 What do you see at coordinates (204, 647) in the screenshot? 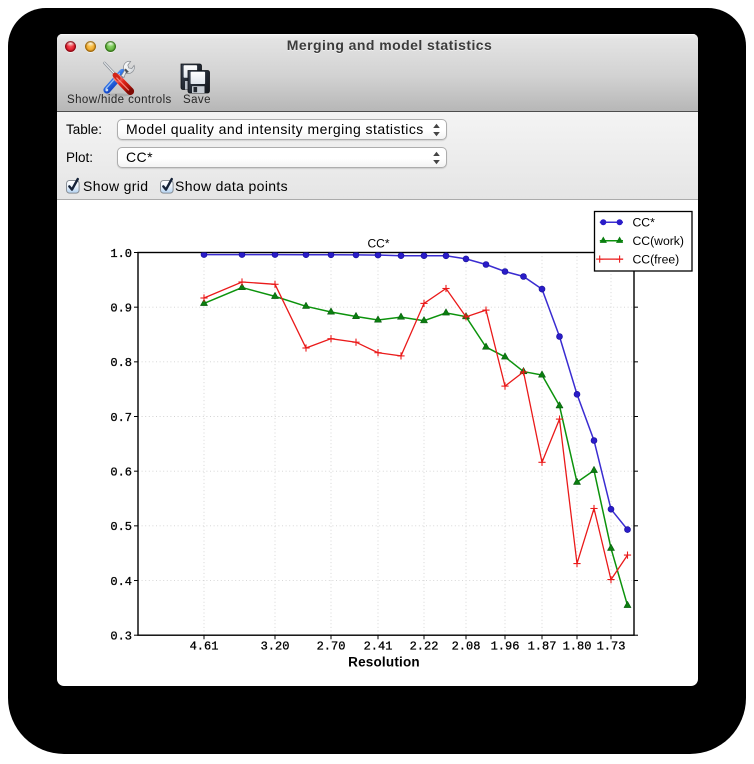
I see `svg-text: 4.61` at bounding box center [204, 647].